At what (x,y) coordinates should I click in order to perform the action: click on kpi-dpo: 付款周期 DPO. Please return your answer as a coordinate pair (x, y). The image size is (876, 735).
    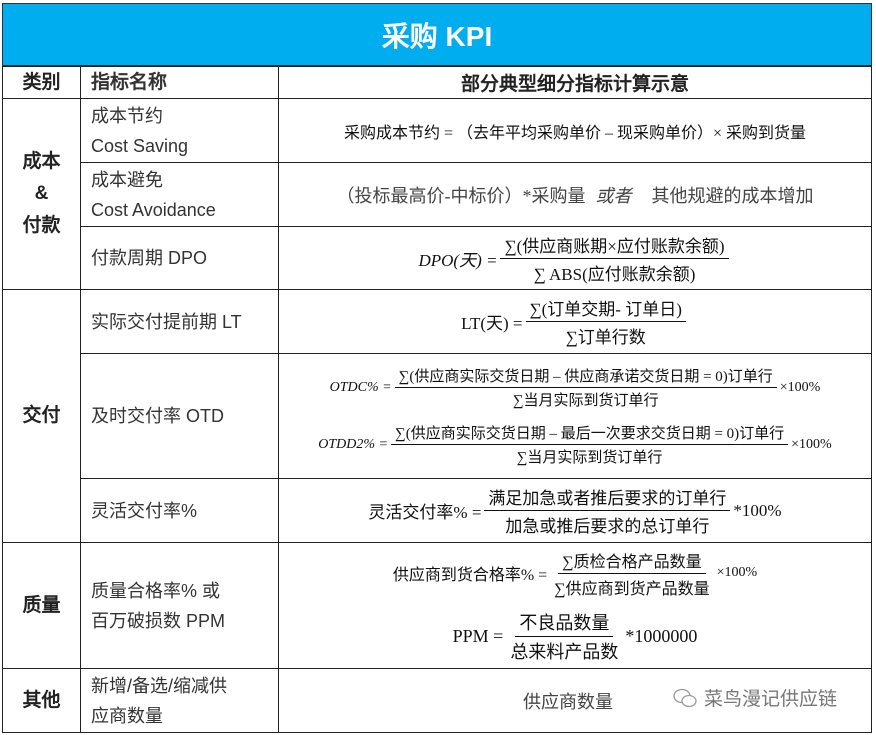
    Looking at the image, I should click on (179, 258).